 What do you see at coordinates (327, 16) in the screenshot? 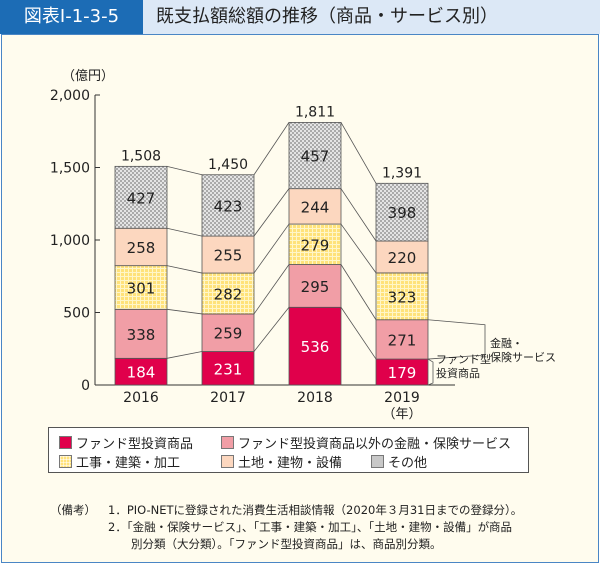
I see `figure-title: 既支払額総額の推移（商品・サービス別）` at bounding box center [327, 16].